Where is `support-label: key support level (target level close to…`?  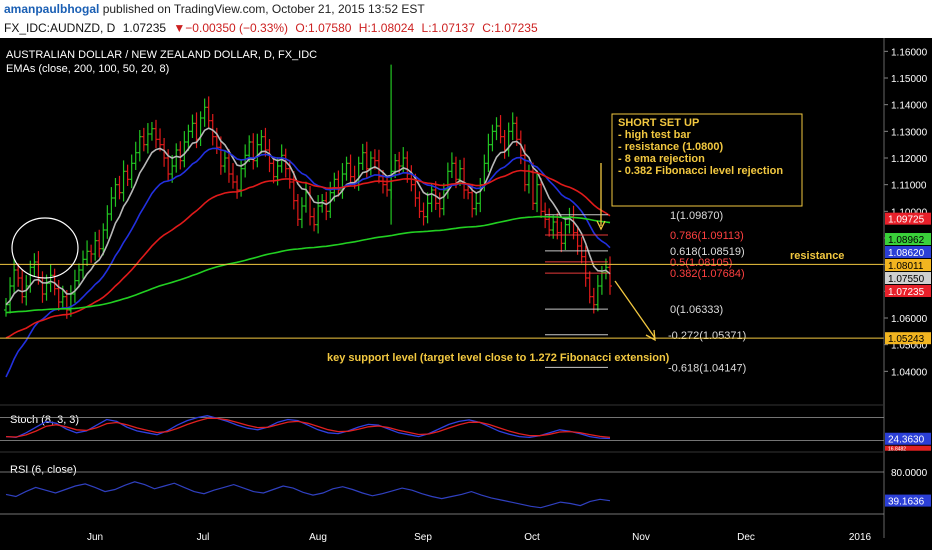 support-label: key support level (target level close to… is located at coordinates (498, 358).